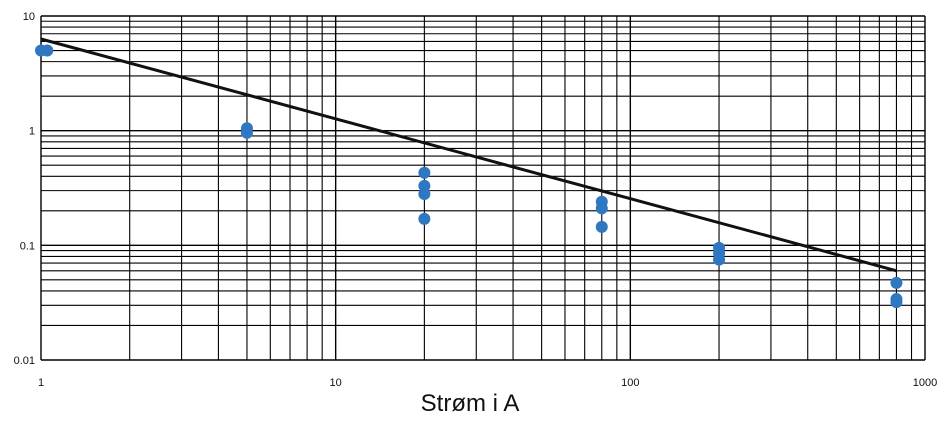 This screenshot has width=943, height=423. What do you see at coordinates (925, 383) in the screenshot?
I see `x-tick-label: 1000` at bounding box center [925, 383].